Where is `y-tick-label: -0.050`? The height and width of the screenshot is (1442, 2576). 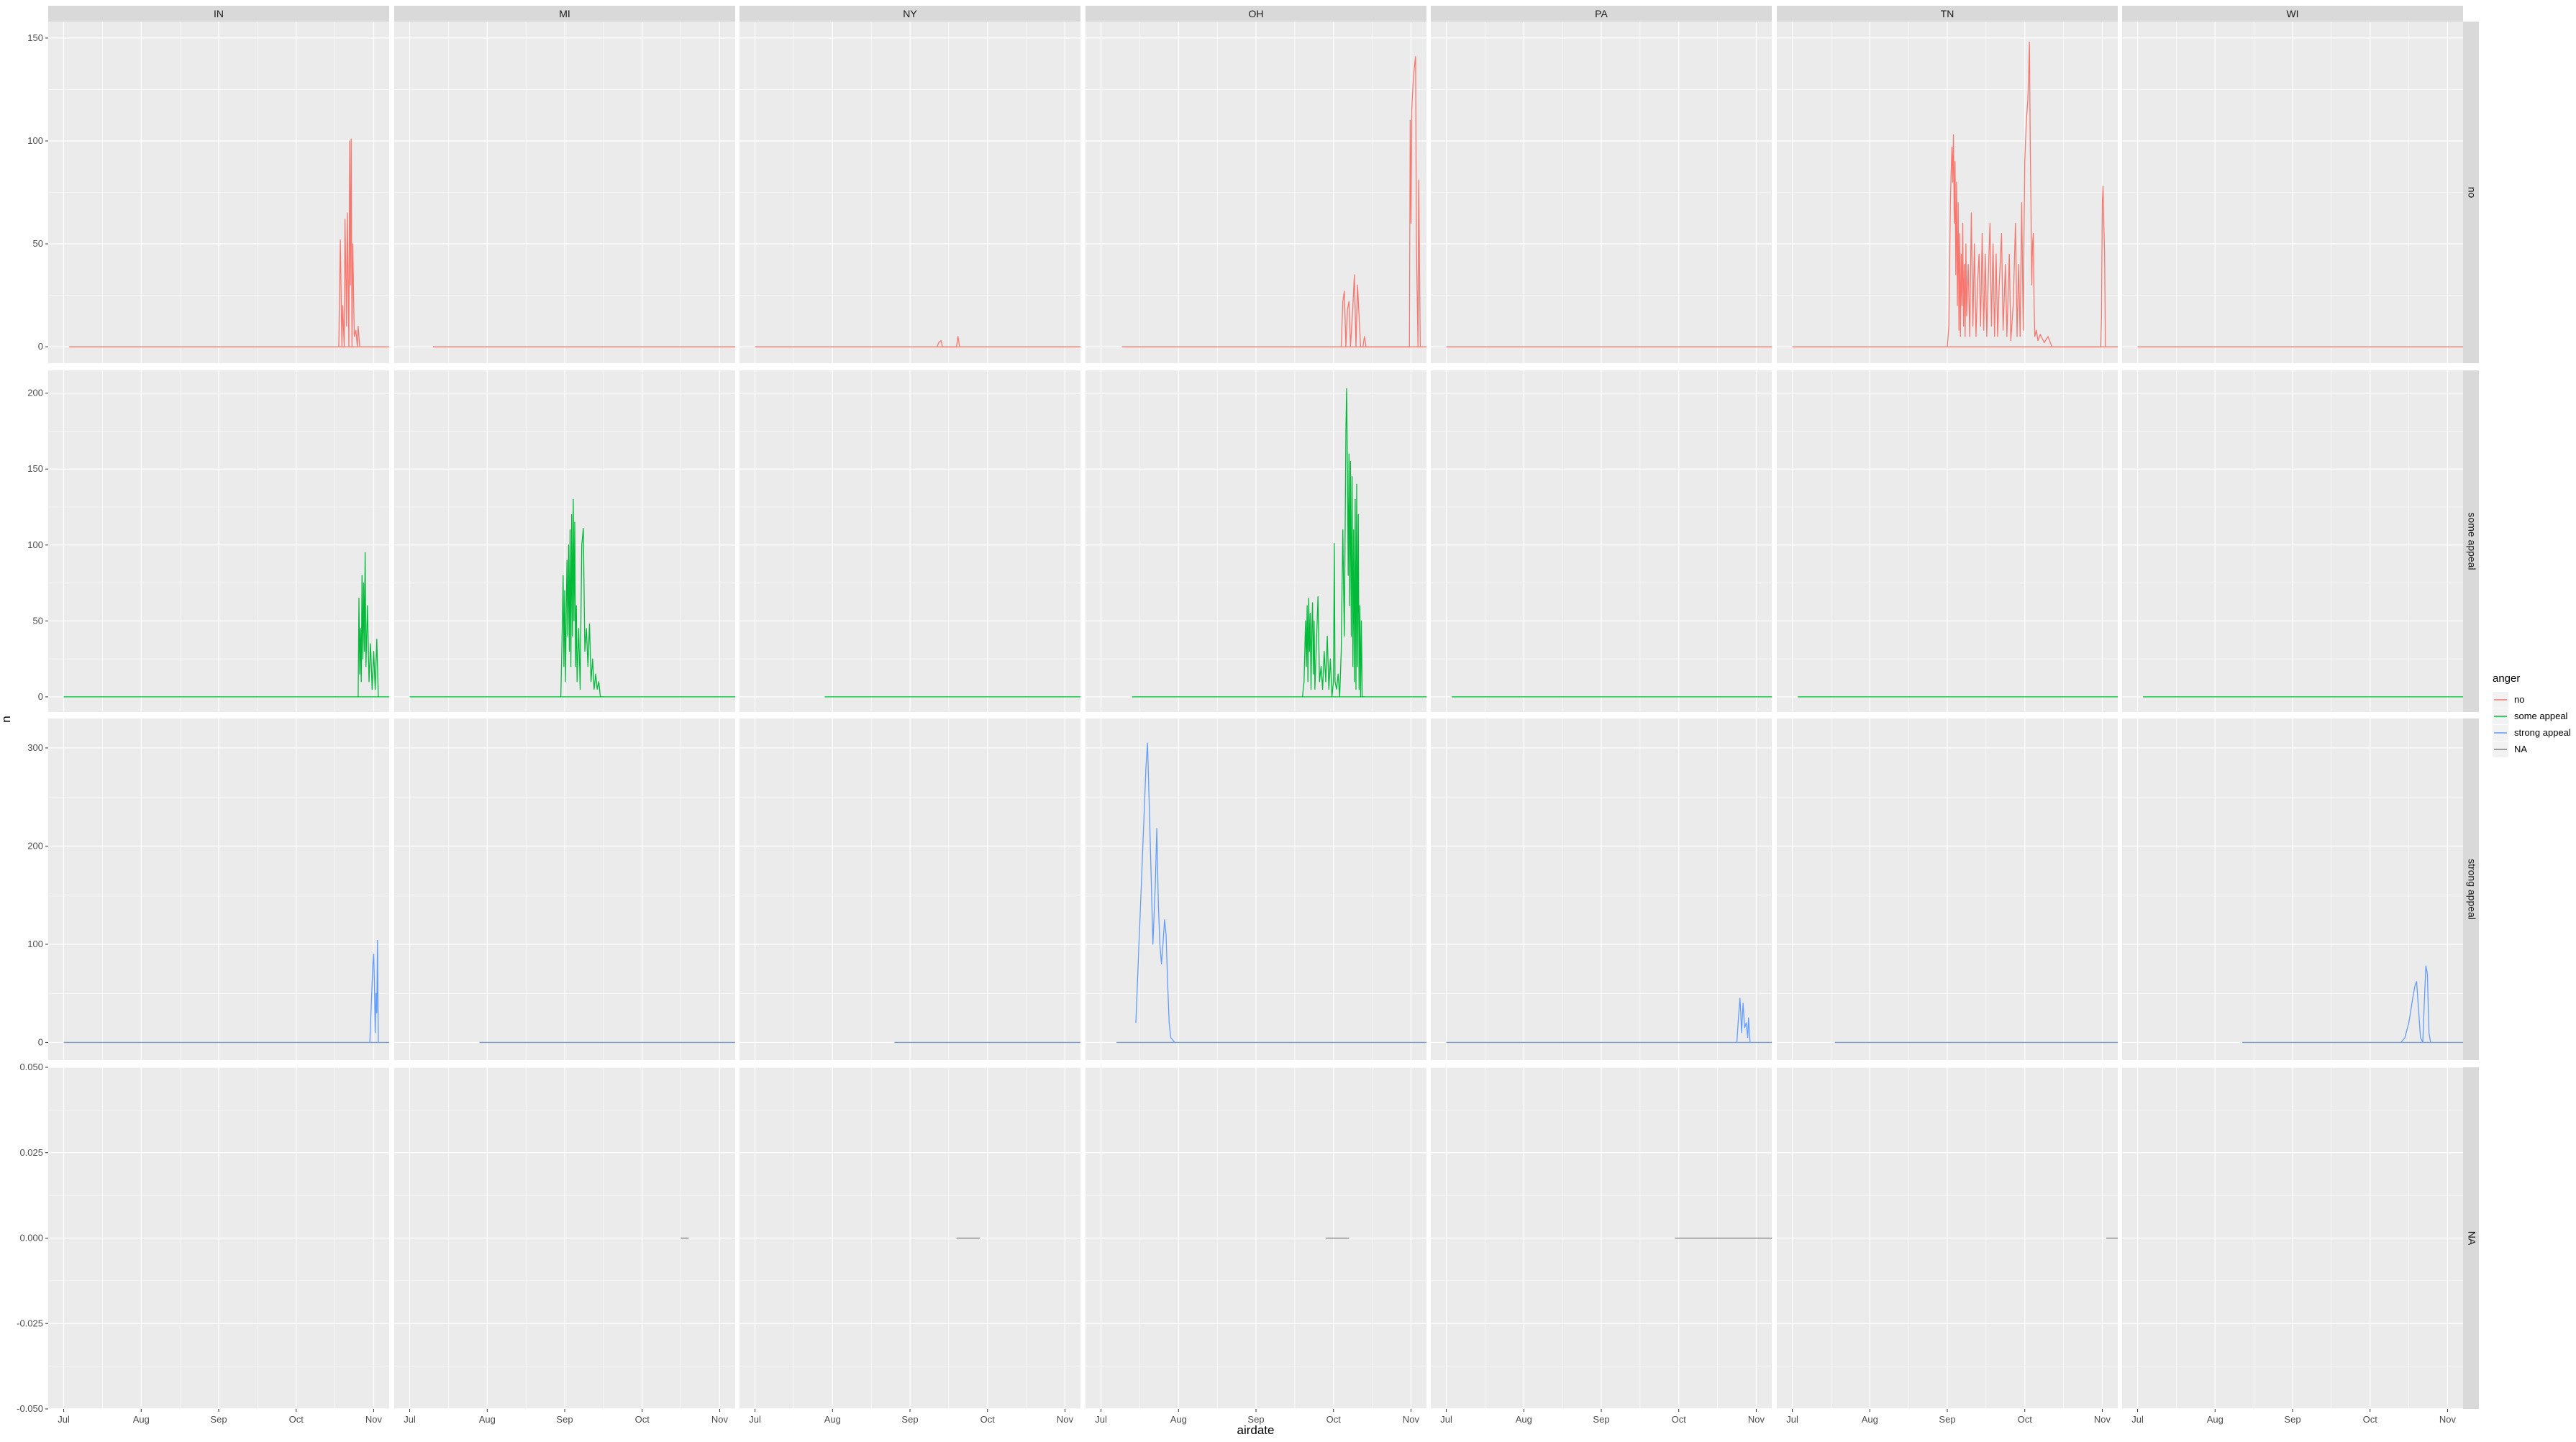 y-tick-label: -0.050 is located at coordinates (30, 1409).